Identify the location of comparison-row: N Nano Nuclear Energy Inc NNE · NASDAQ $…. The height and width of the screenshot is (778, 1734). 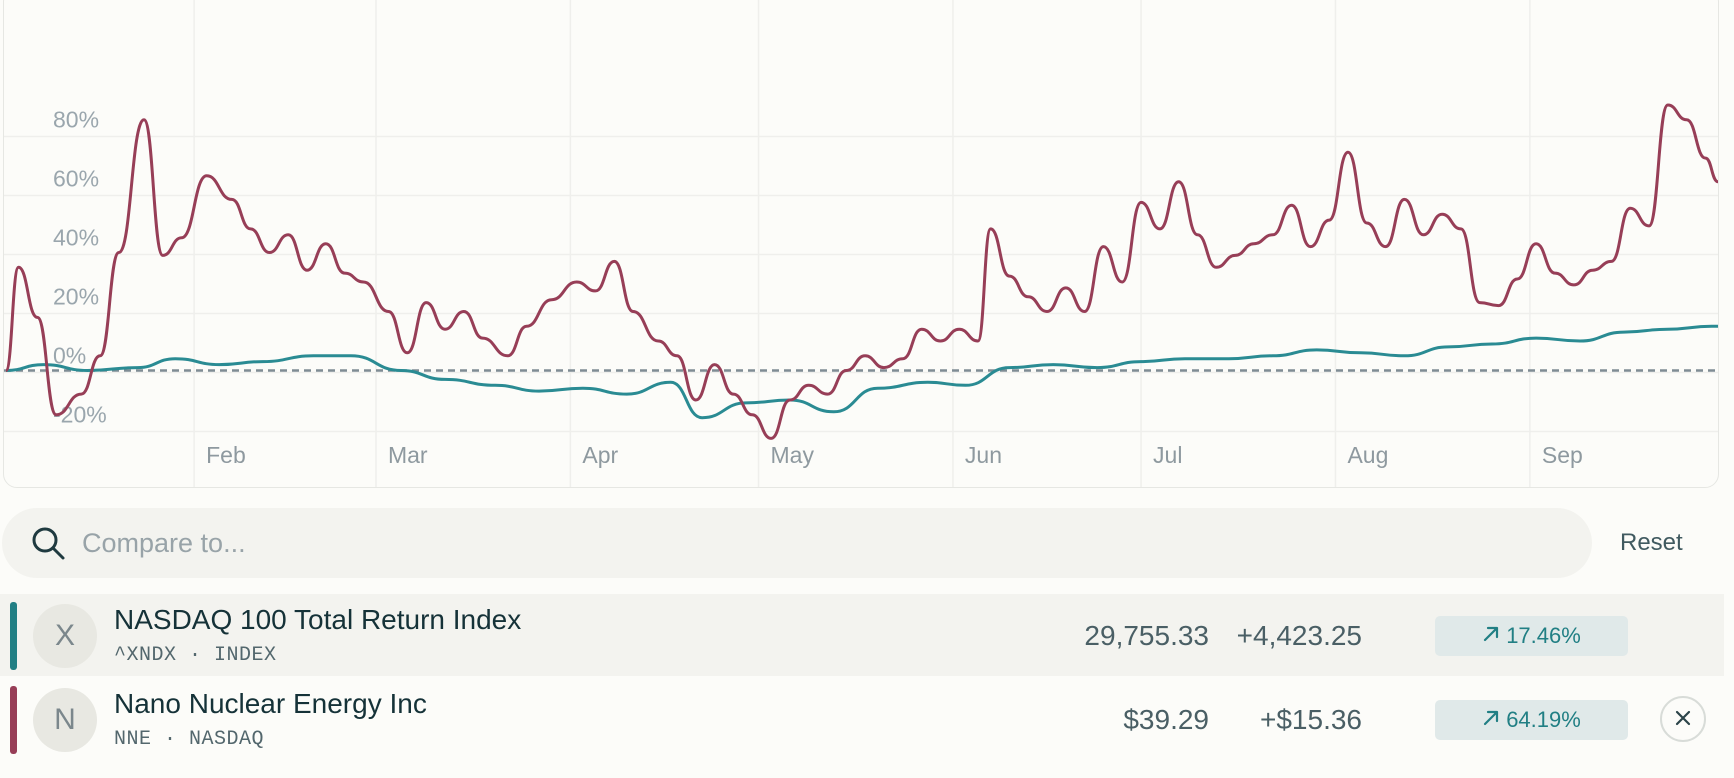
(862, 719).